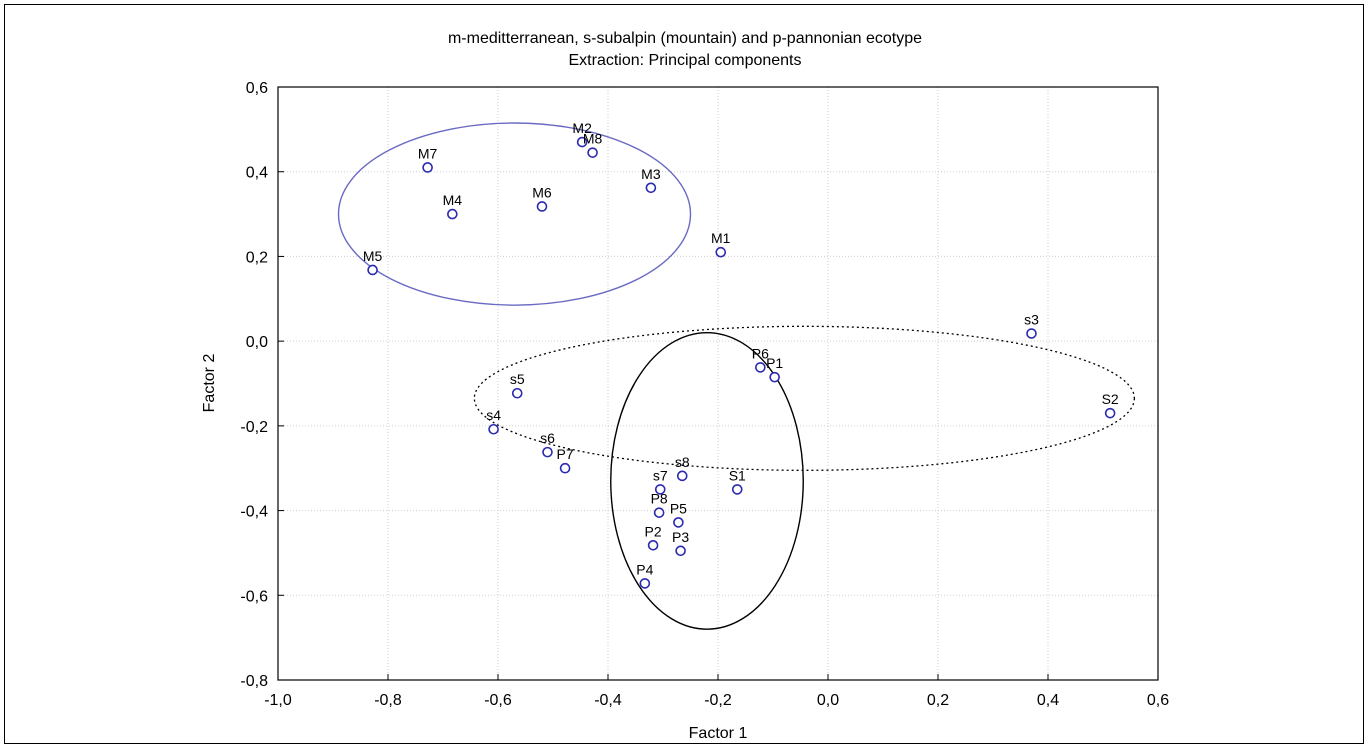 Image resolution: width=1370 pixels, height=746 pixels. What do you see at coordinates (547, 452) in the screenshot?
I see `point-s6` at bounding box center [547, 452].